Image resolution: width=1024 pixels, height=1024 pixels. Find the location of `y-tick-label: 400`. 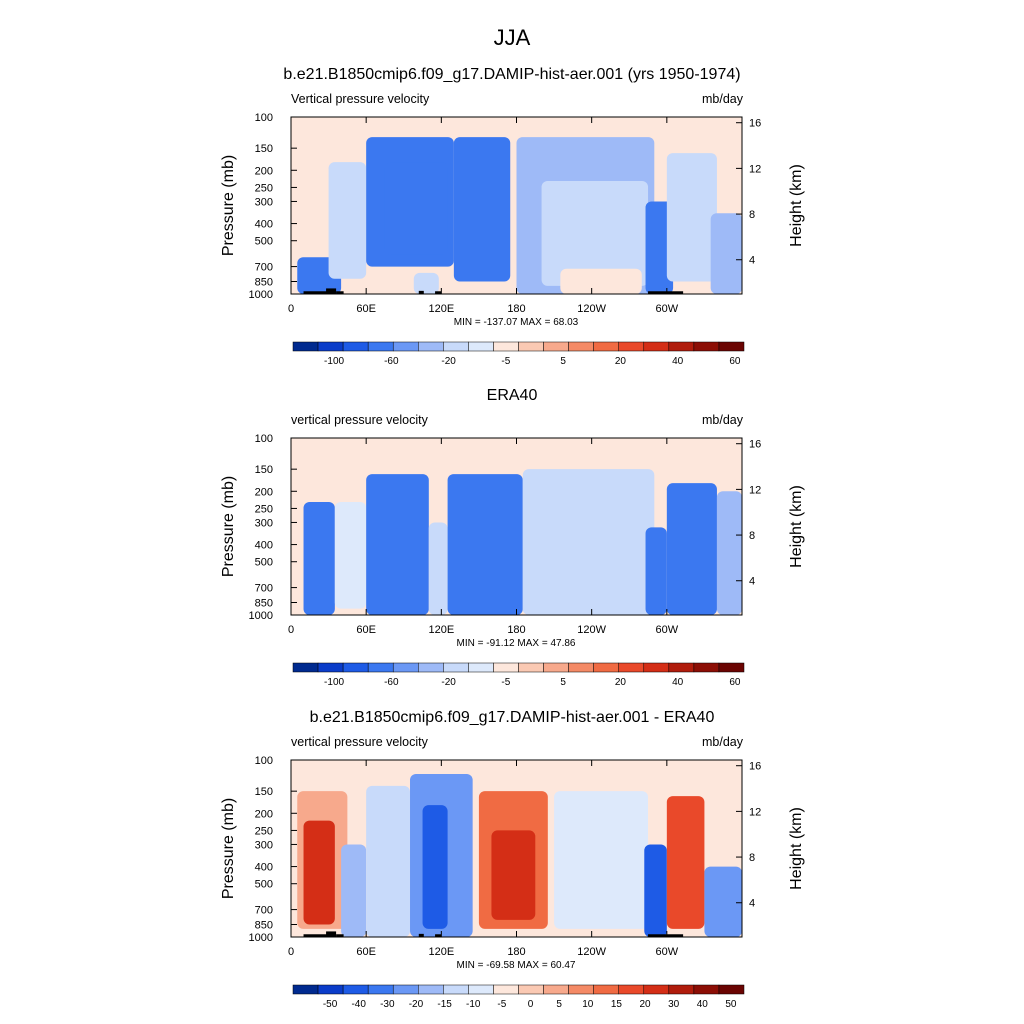

y-tick-label: 400 is located at coordinates (264, 225).